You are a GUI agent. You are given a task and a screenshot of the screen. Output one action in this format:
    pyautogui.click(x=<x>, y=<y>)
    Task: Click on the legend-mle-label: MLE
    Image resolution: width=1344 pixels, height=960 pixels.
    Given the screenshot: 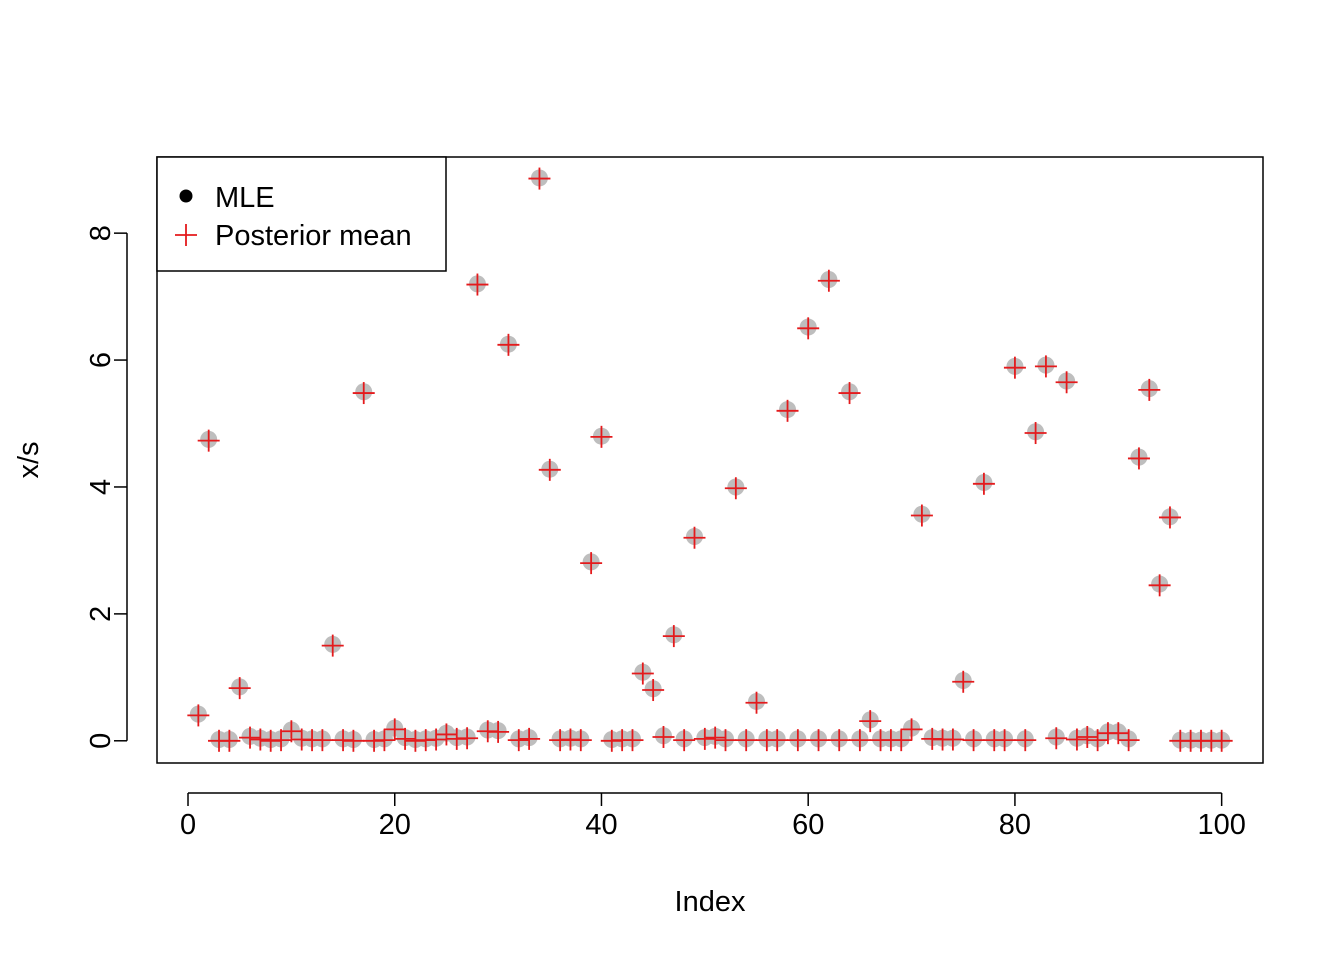 What is the action you would take?
    pyautogui.click(x=245, y=198)
    